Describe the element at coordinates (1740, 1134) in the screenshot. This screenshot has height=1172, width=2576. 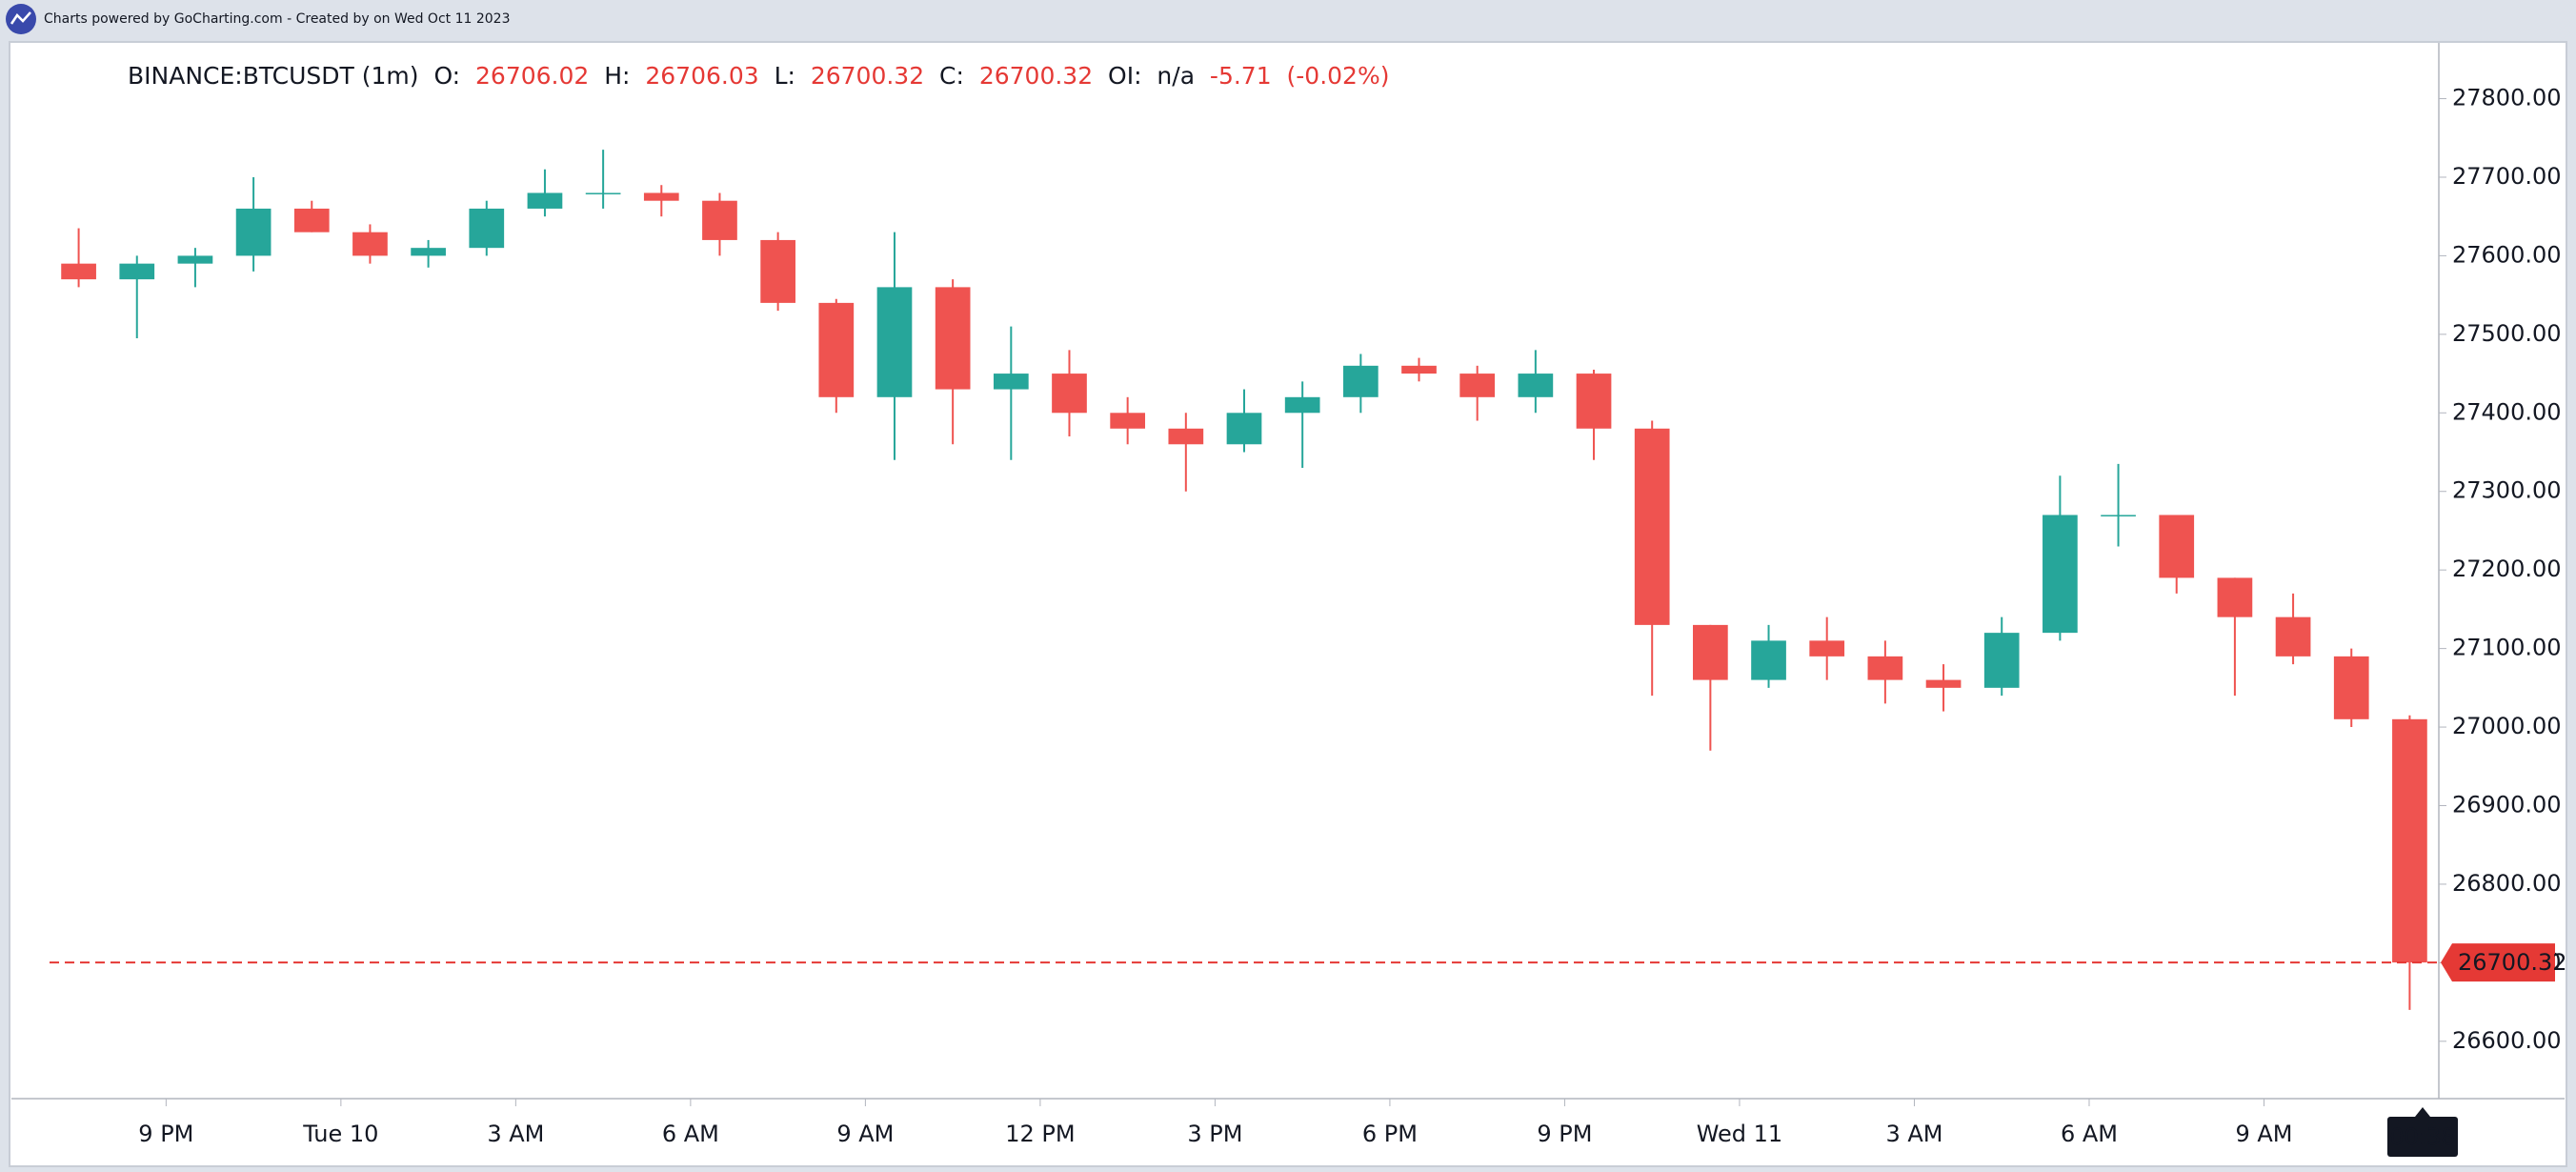
I see `x-tick-label: Wed 11` at that location.